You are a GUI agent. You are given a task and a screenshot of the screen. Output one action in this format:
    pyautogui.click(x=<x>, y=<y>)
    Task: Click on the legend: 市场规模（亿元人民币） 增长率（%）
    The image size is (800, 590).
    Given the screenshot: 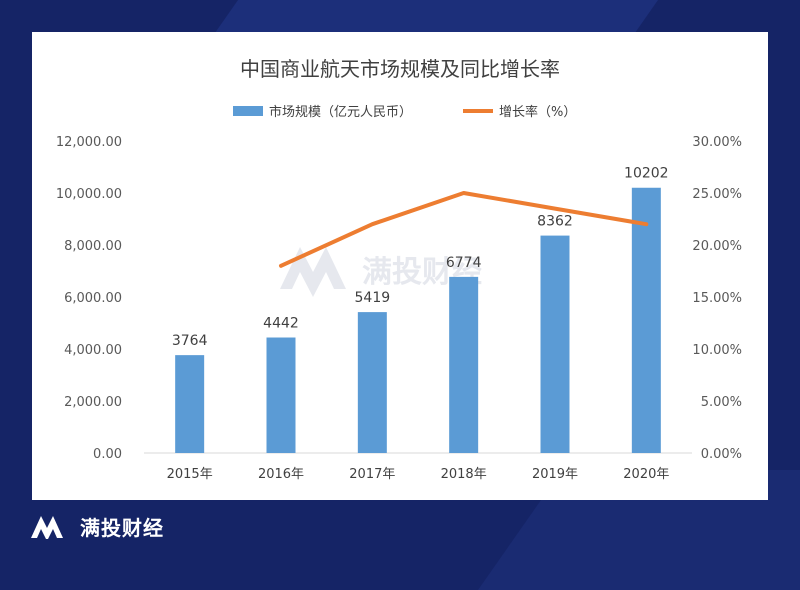 What is the action you would take?
    pyautogui.click(x=404, y=112)
    